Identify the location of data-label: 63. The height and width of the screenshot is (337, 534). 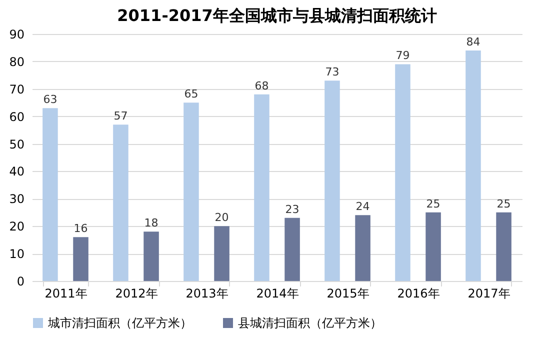
(50, 99).